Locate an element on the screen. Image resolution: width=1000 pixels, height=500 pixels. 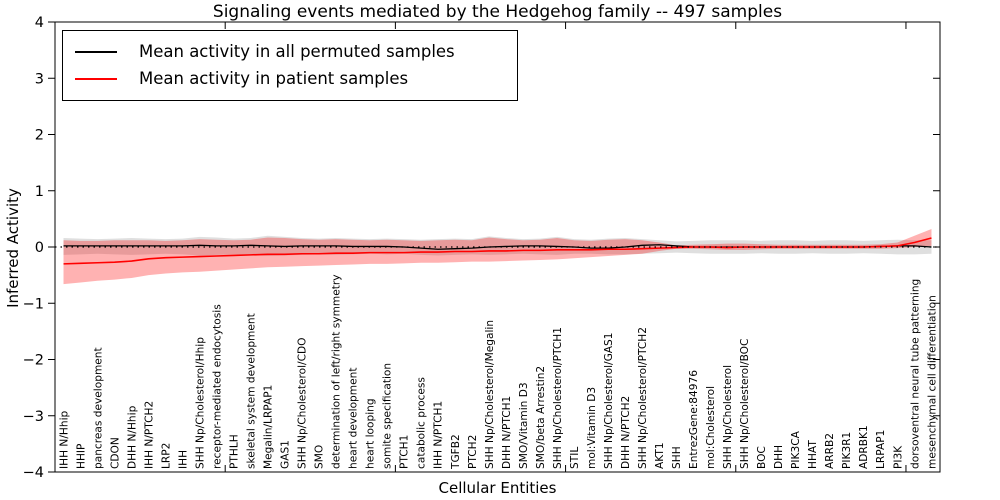
x-category-label: DHH N/PTCH1 is located at coordinates (507, 432).